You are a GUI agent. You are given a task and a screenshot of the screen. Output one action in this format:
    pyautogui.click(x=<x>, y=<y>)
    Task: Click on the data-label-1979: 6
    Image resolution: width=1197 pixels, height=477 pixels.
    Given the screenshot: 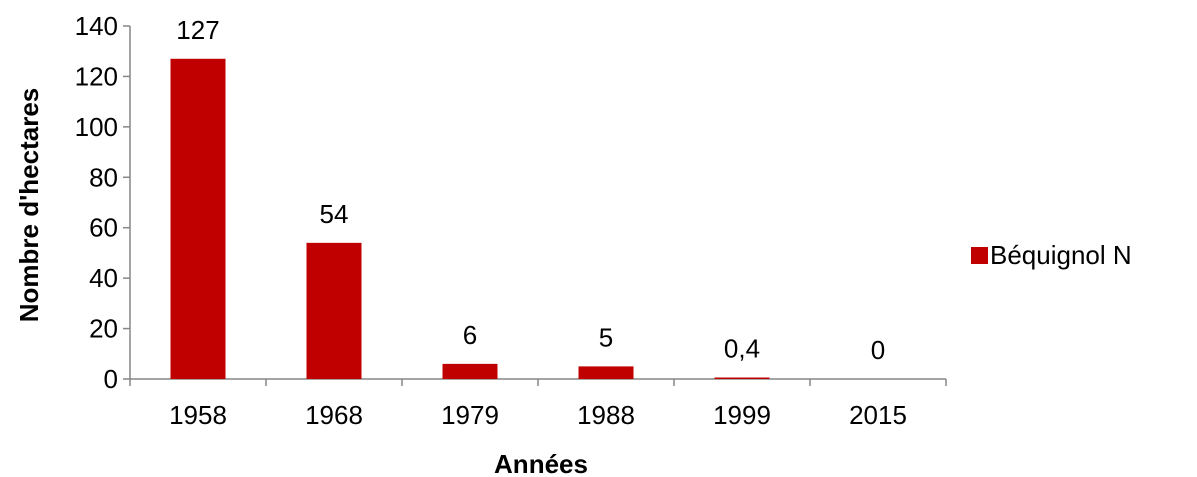 What is the action you would take?
    pyautogui.click(x=470, y=335)
    